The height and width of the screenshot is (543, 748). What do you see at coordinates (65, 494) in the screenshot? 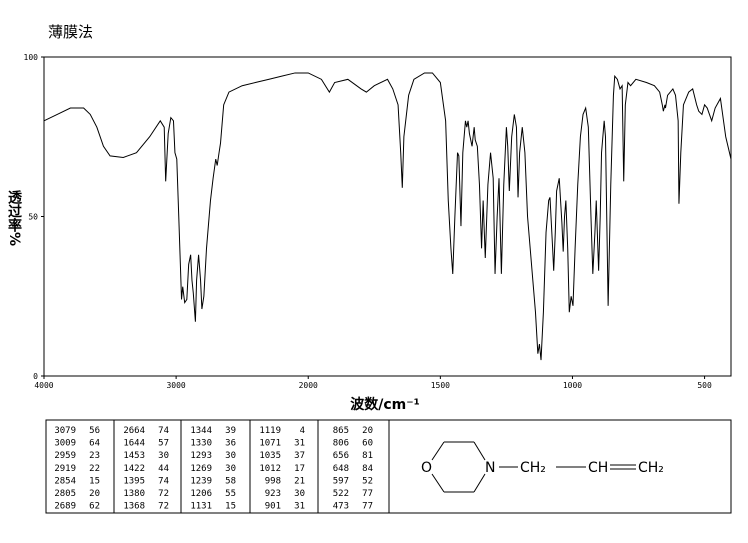
I see `peak-wavenumber: 2805` at bounding box center [65, 494].